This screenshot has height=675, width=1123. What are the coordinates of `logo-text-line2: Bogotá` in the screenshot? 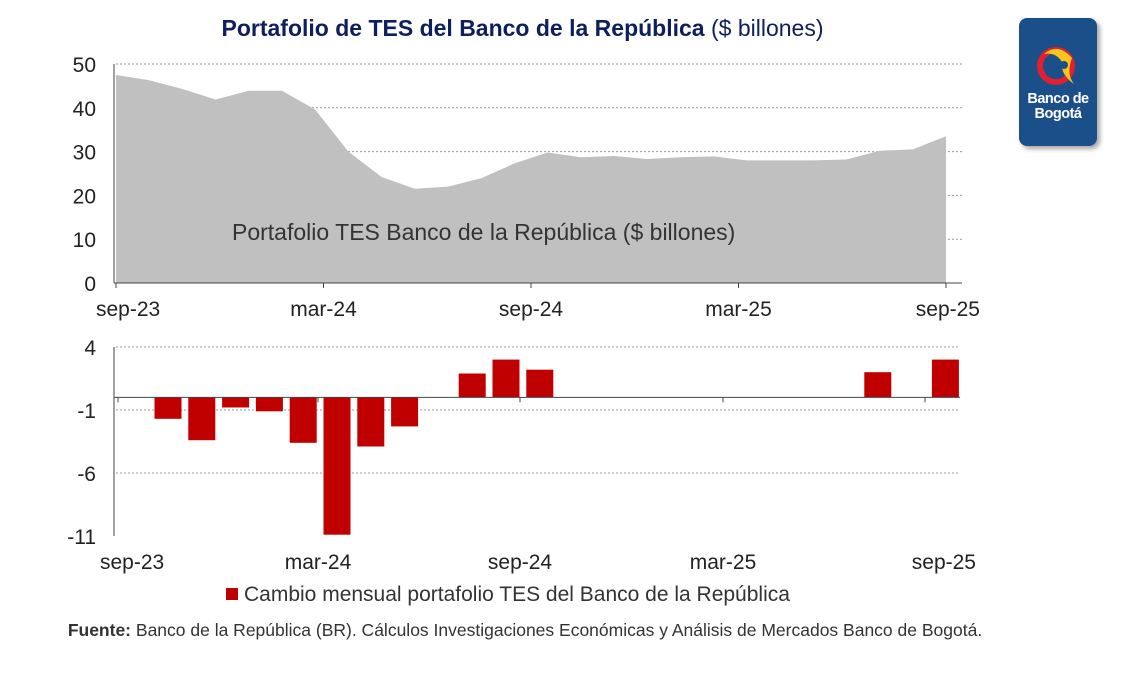 It's located at (1058, 114).